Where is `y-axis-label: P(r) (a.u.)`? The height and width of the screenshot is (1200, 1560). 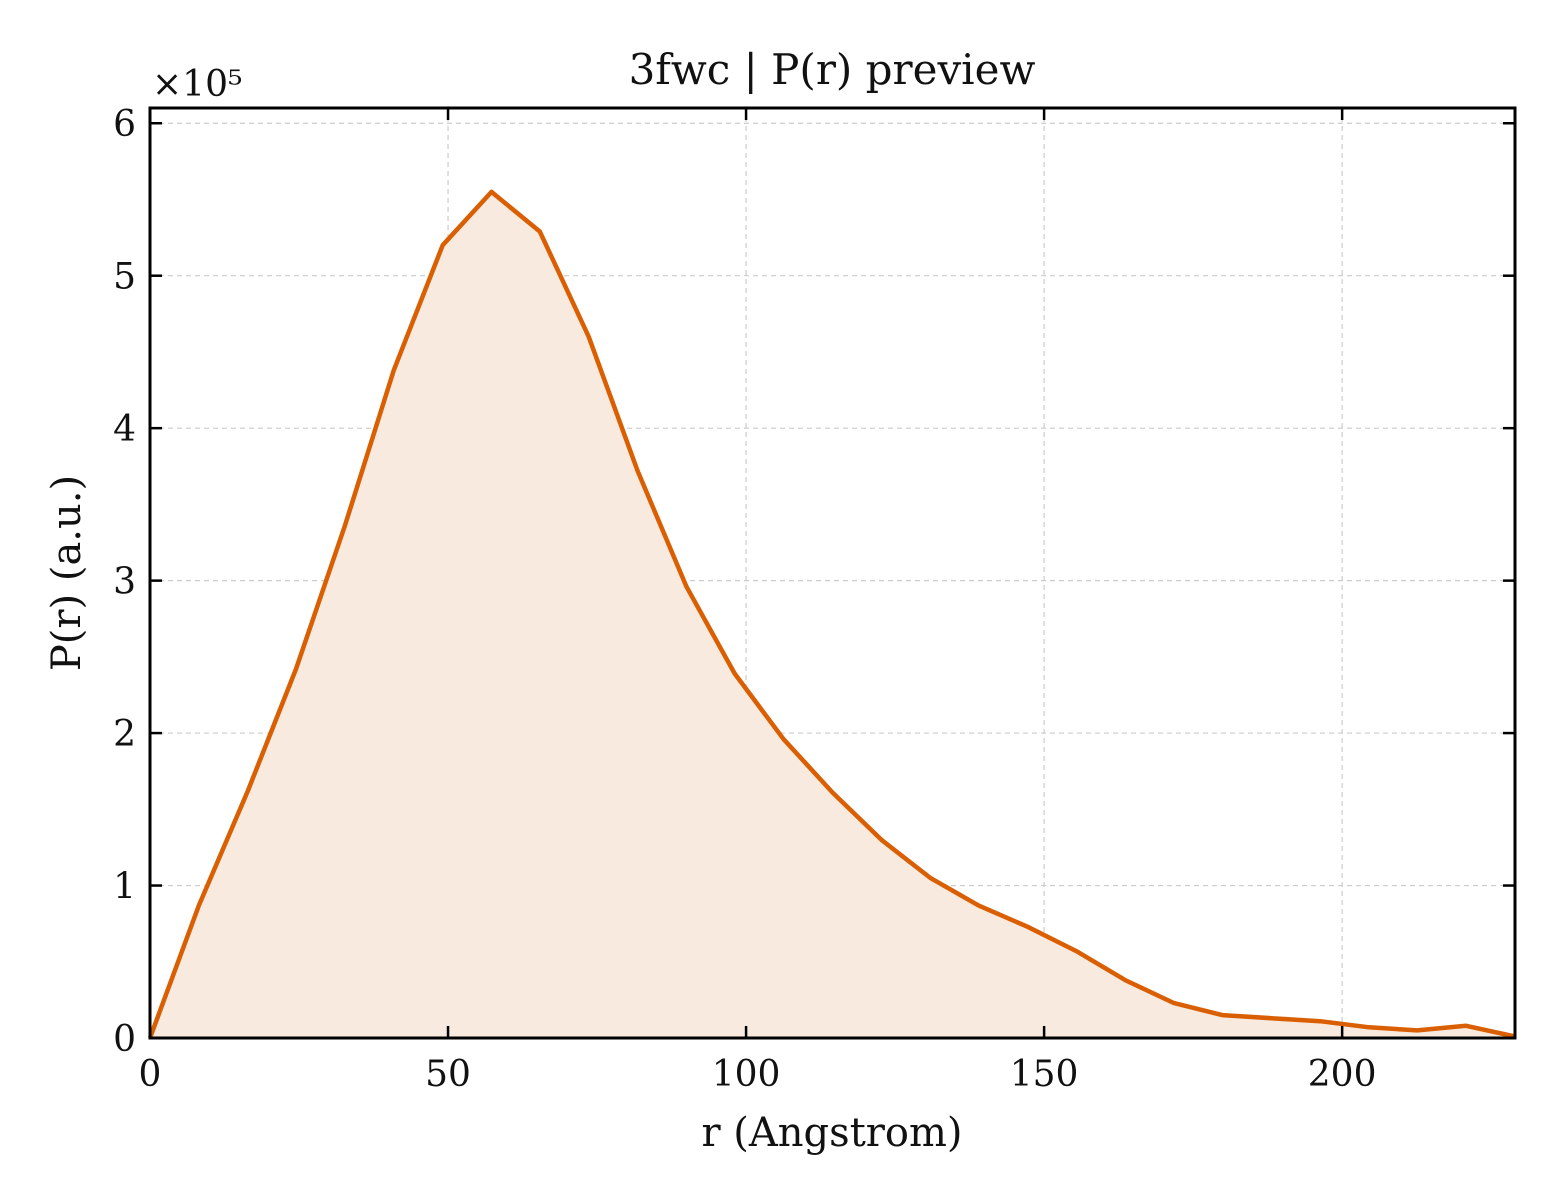
y-axis-label: P(r) (a.u.) is located at coordinates (67, 573).